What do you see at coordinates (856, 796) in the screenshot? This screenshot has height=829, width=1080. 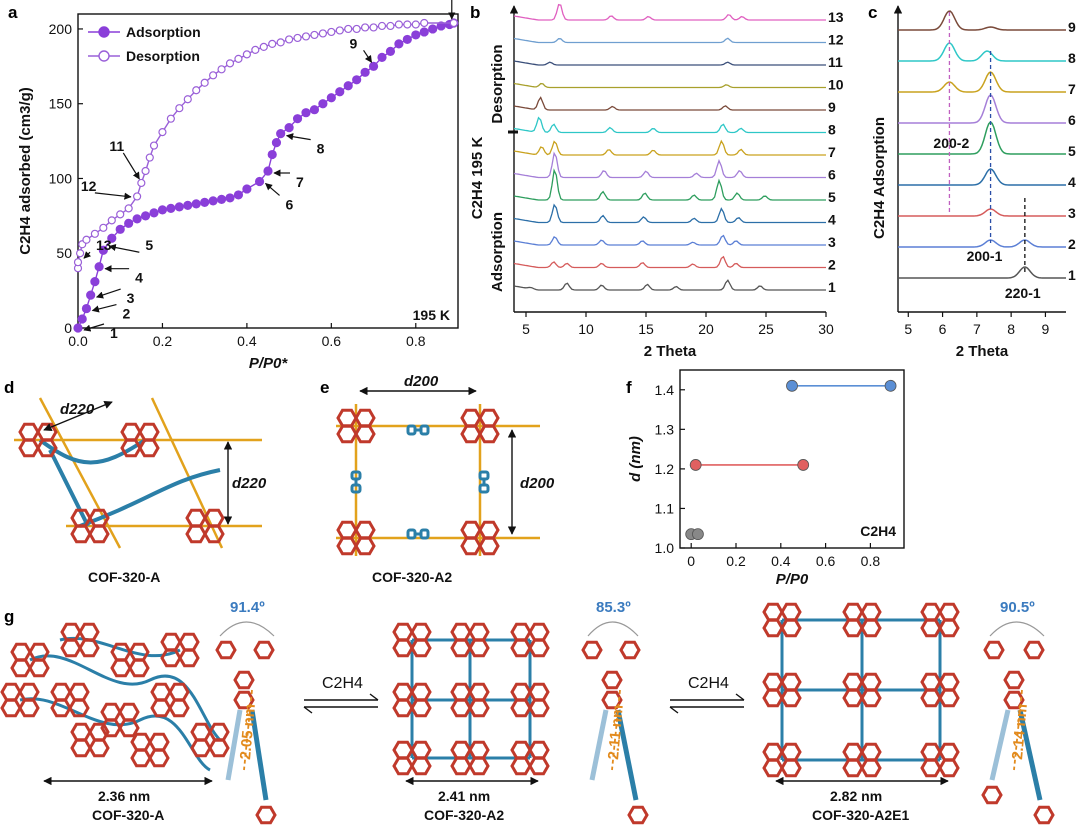 I see `width-label-3: 2.82 nm` at bounding box center [856, 796].